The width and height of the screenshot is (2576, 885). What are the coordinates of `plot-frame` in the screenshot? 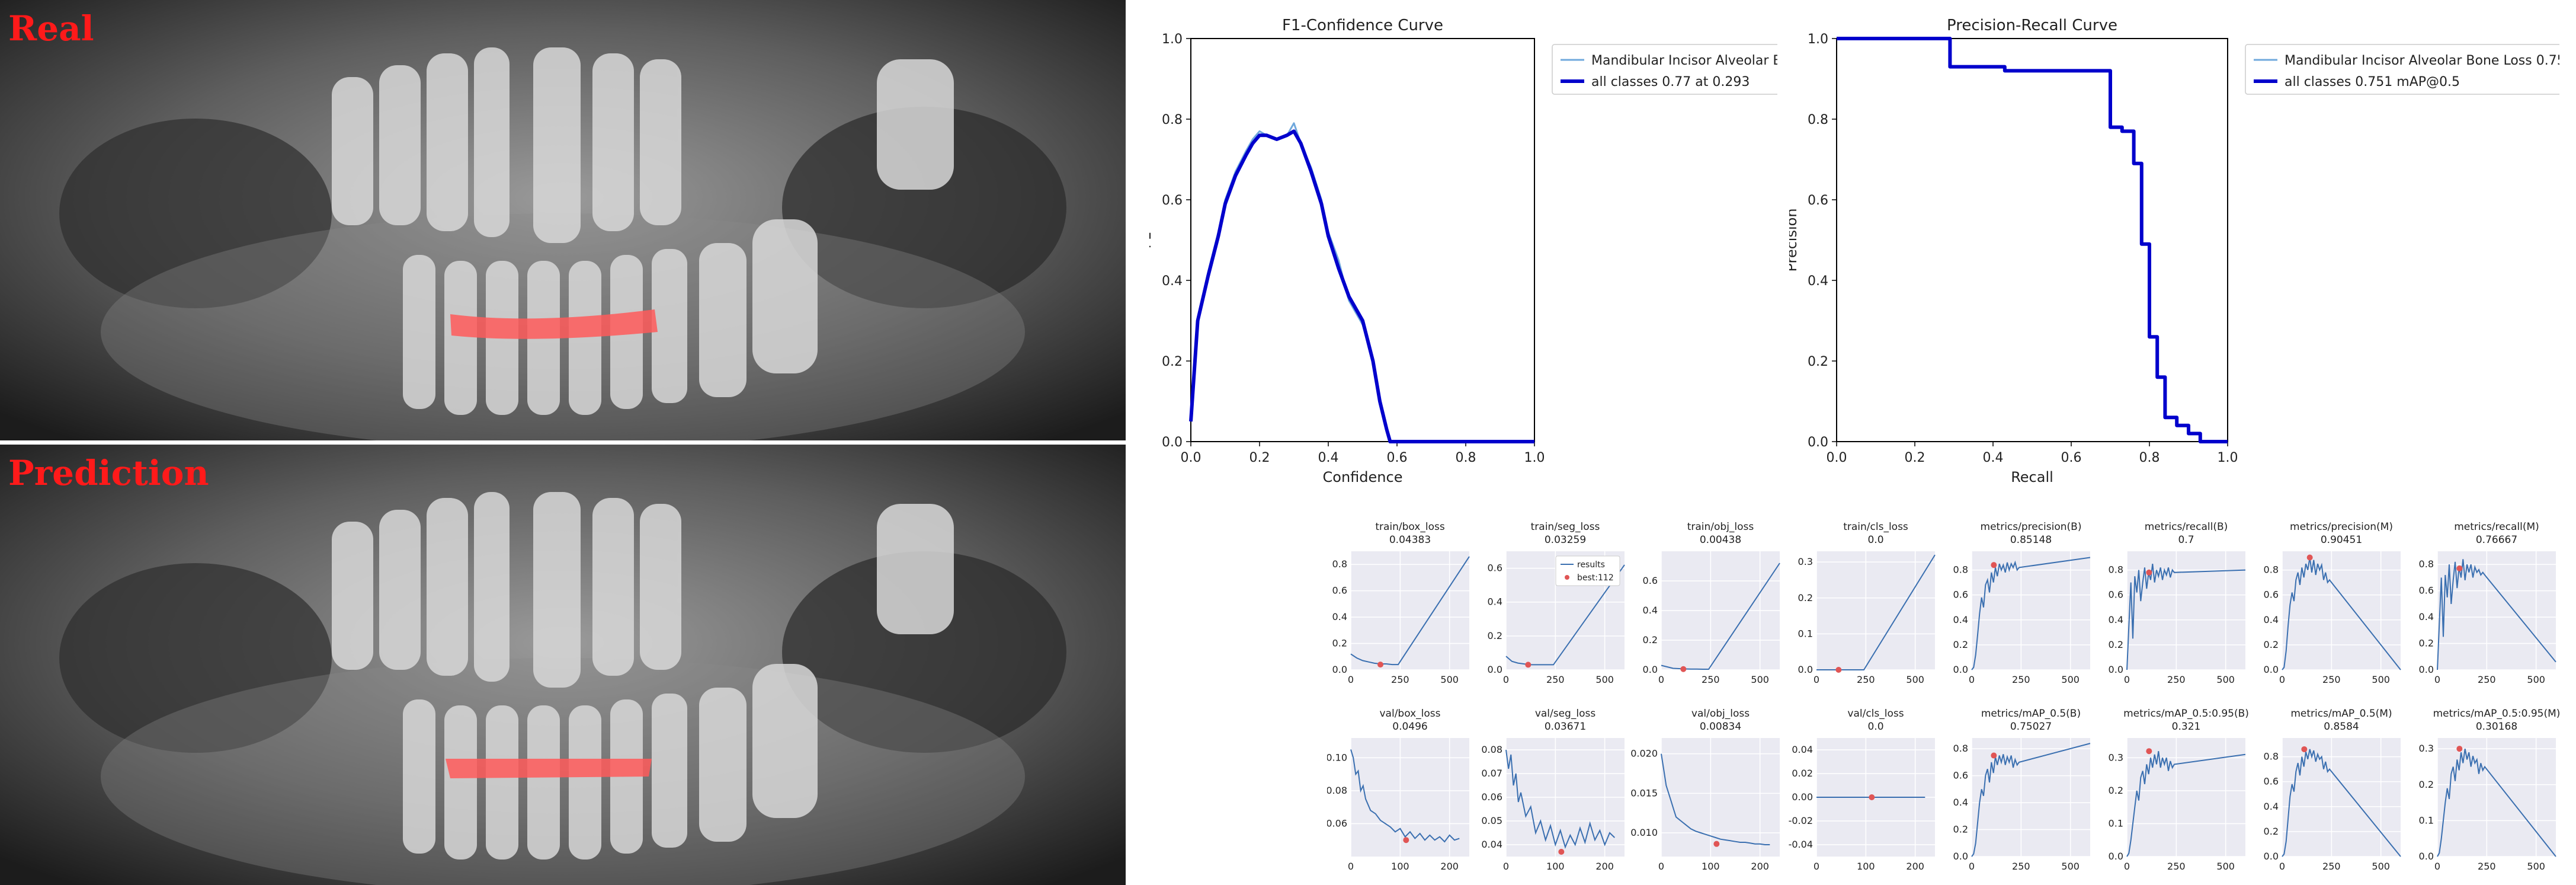 It's located at (1363, 240).